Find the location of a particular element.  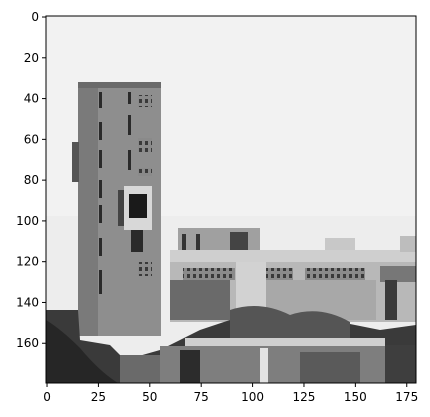

x-tick-label: 75 is located at coordinates (201, 397).